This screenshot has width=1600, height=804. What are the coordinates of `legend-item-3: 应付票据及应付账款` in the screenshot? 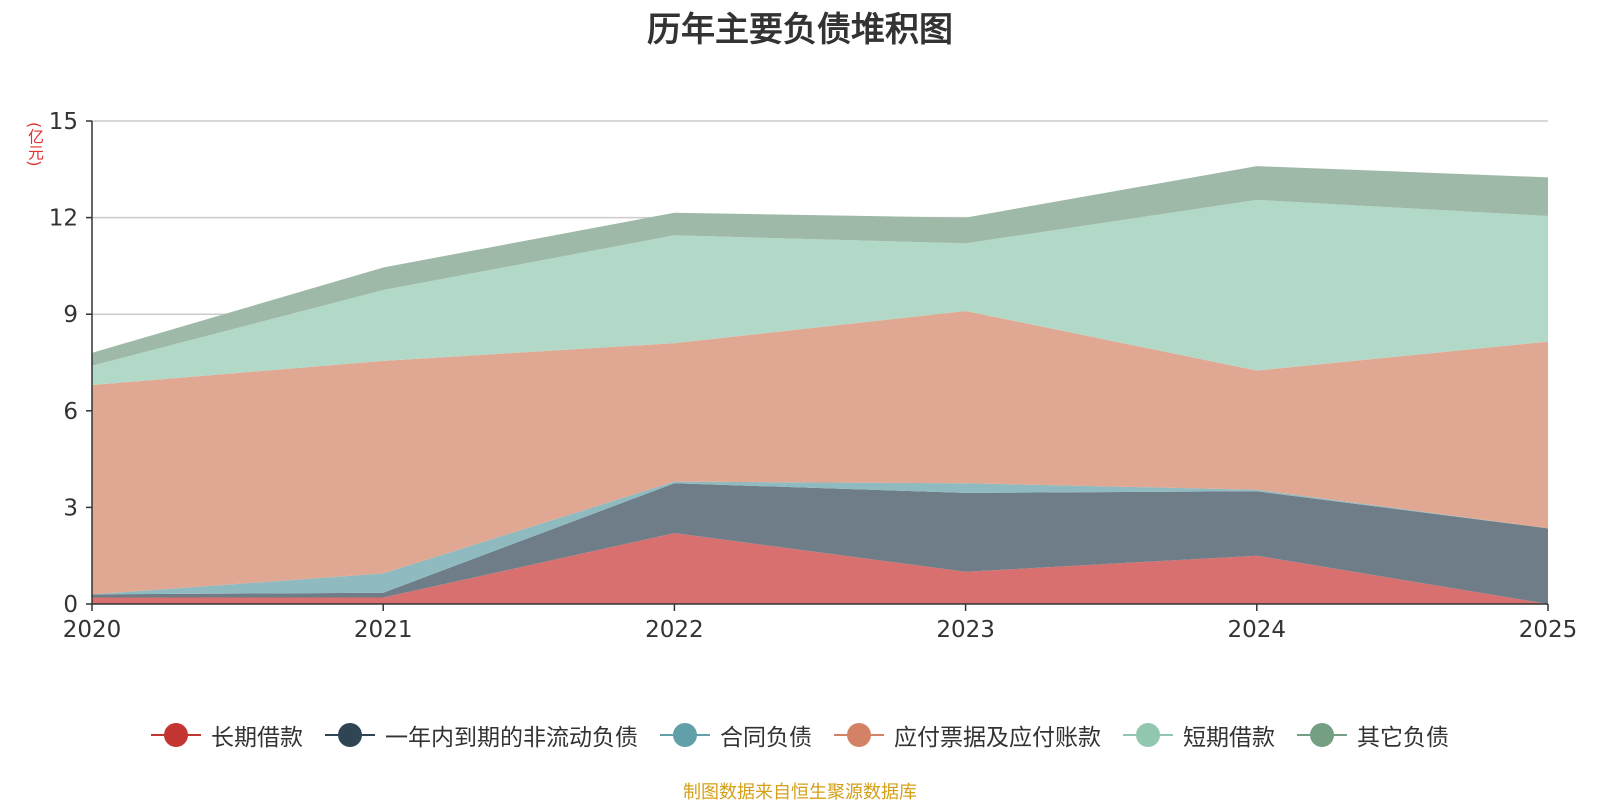 It's located at (967, 735).